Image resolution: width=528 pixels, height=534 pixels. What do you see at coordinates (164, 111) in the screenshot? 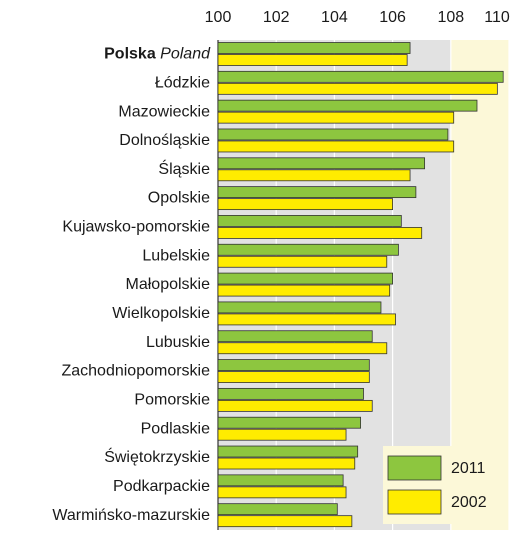
I see `category-label: Mazowieckie` at bounding box center [164, 111].